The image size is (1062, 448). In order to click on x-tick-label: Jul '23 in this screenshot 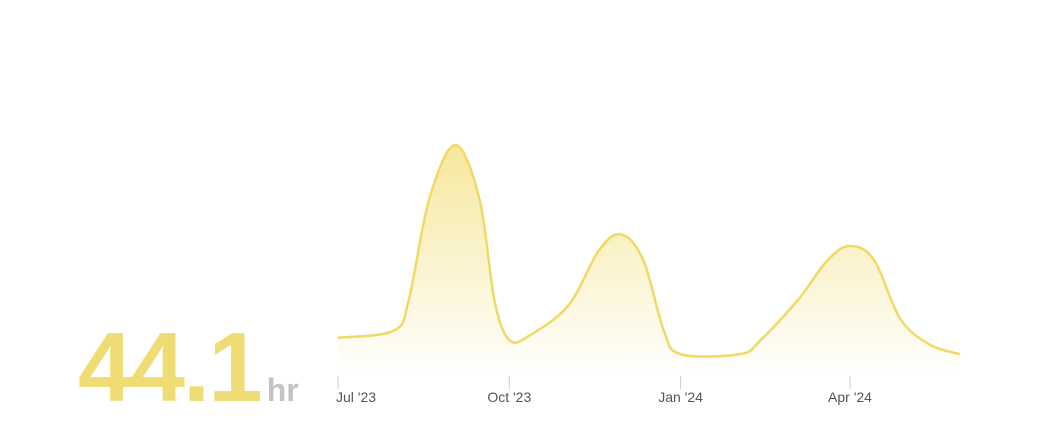, I will do `click(356, 397)`.